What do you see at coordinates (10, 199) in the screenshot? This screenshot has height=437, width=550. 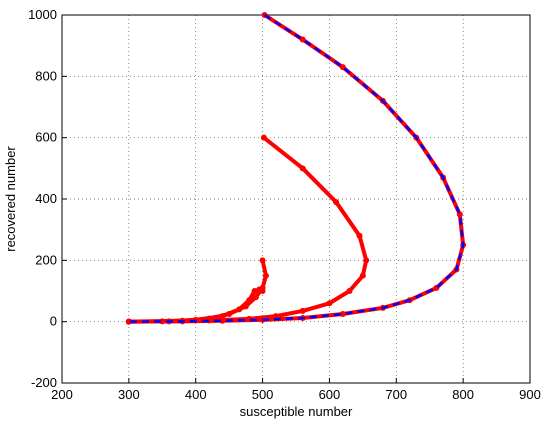 I see `y-axis-label: recovered number` at bounding box center [10, 199].